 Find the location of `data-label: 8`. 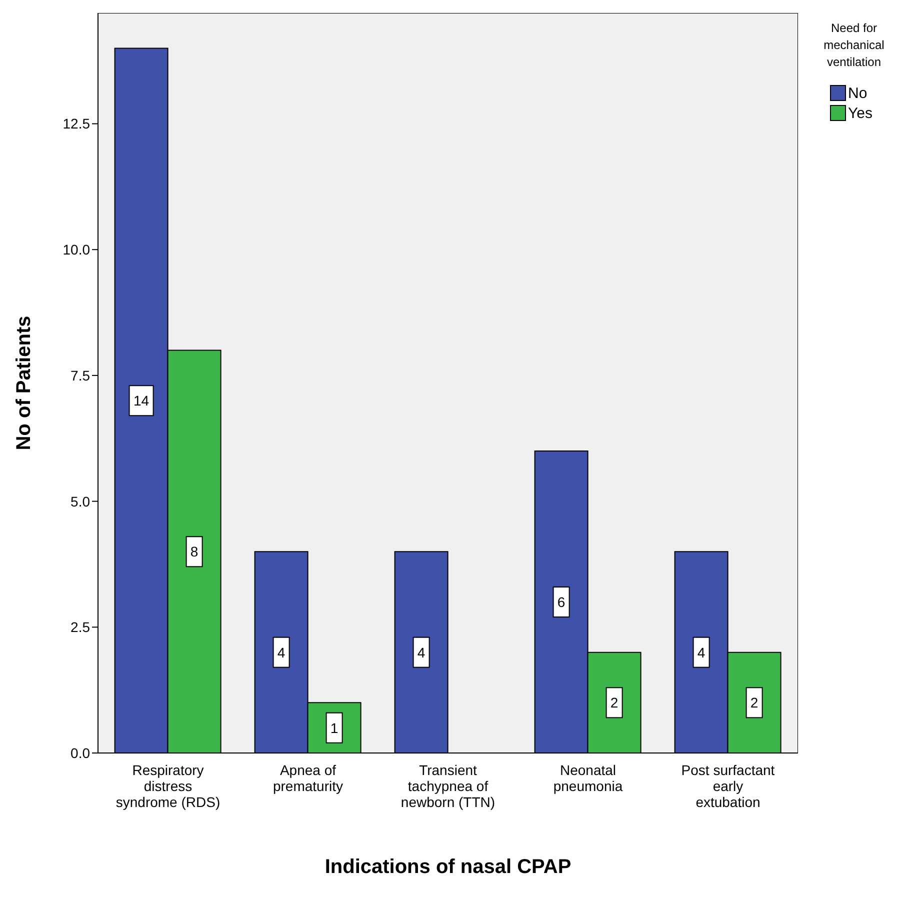

data-label: 8 is located at coordinates (194, 552).